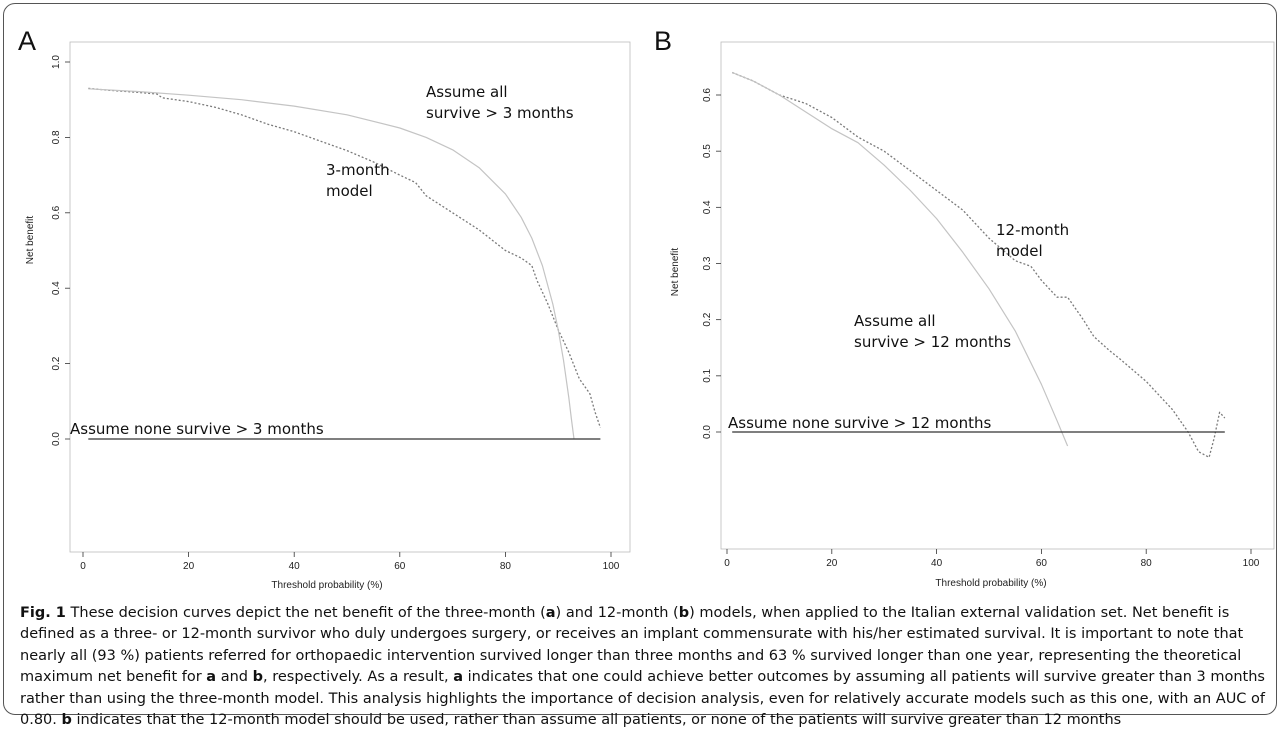 The width and height of the screenshot is (1282, 731). Describe the element at coordinates (500, 113) in the screenshot. I see `panel-a-annotation-all-line2: survive > 3 months` at that location.